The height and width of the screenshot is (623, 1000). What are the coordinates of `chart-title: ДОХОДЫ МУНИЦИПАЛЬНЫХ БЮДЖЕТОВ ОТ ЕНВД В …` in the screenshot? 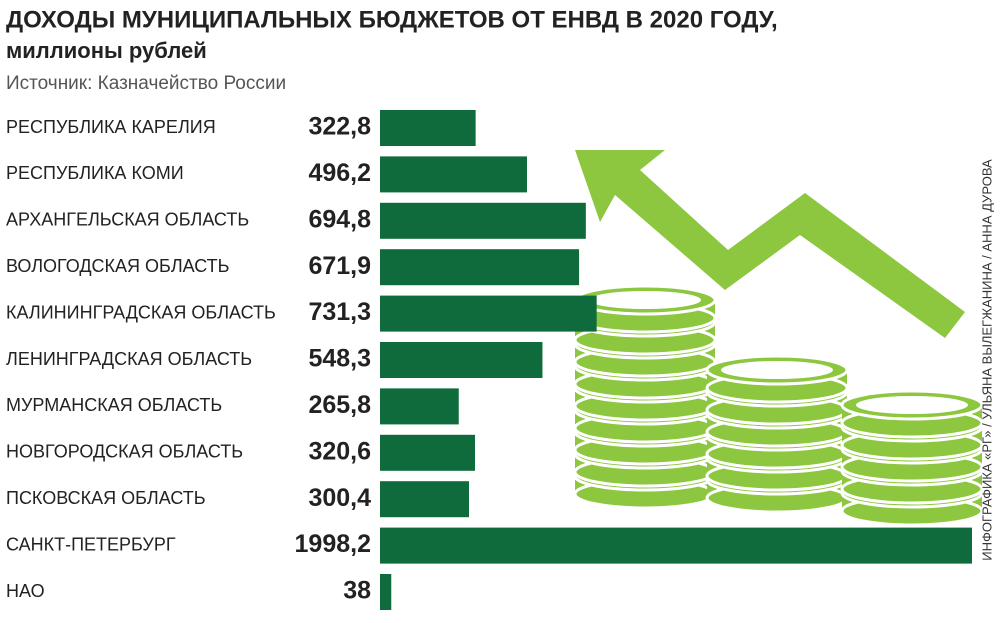 It's located at (392, 19).